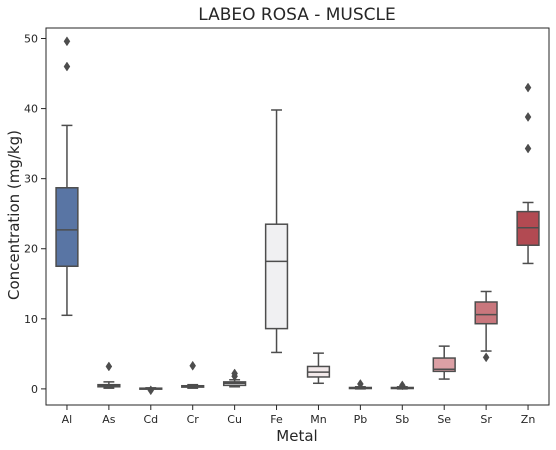  What do you see at coordinates (14, 215) in the screenshot?
I see `y-axis-label: Concentration (mg/kg)` at bounding box center [14, 215].